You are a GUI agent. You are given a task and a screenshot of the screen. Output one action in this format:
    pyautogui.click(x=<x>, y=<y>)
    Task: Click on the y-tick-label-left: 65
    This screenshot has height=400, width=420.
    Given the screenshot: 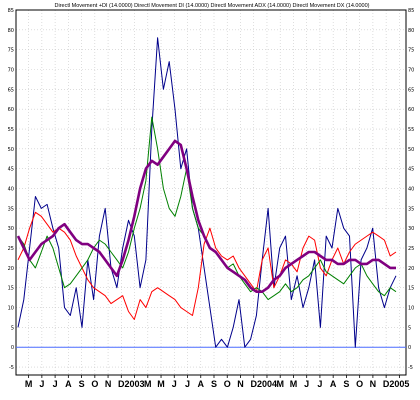 What is the action you would take?
    pyautogui.click(x=11, y=90)
    